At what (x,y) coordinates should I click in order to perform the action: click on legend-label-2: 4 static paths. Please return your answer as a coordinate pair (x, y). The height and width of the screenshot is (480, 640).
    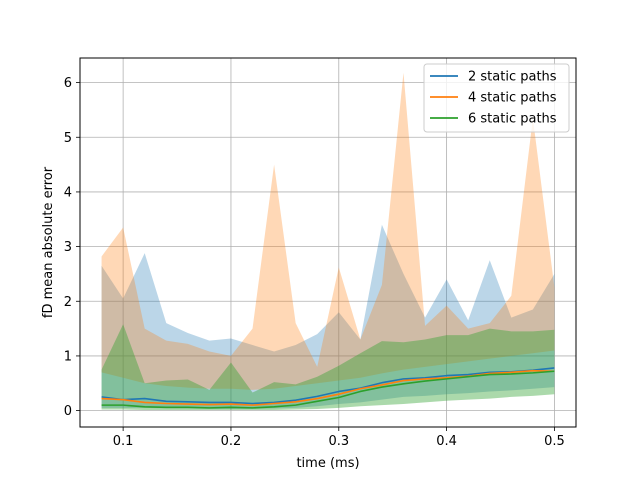
    Looking at the image, I should click on (512, 98).